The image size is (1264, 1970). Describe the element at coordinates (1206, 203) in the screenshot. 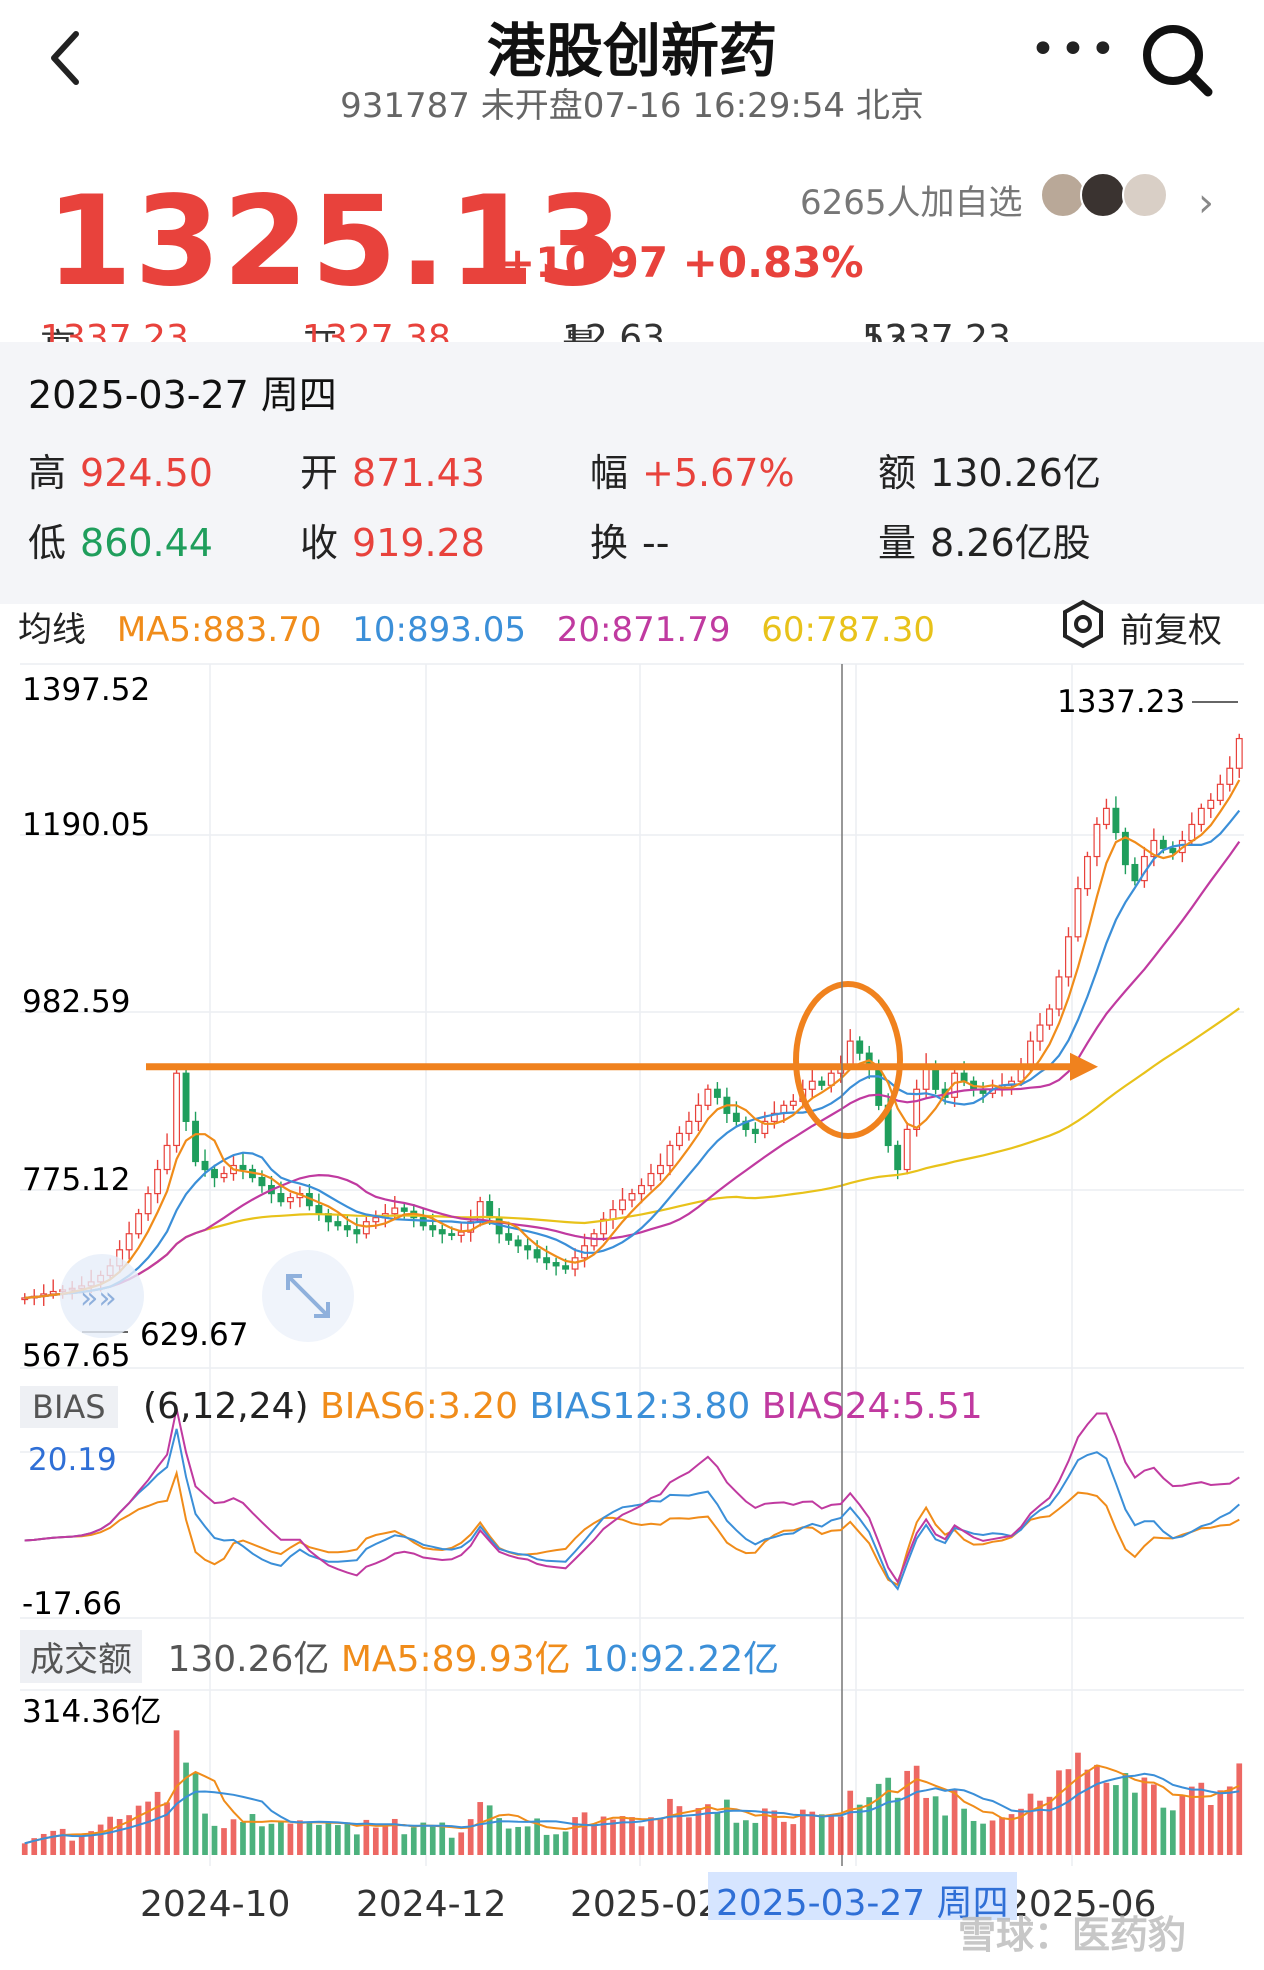

I see `chevron-right-icon: ›` at that location.